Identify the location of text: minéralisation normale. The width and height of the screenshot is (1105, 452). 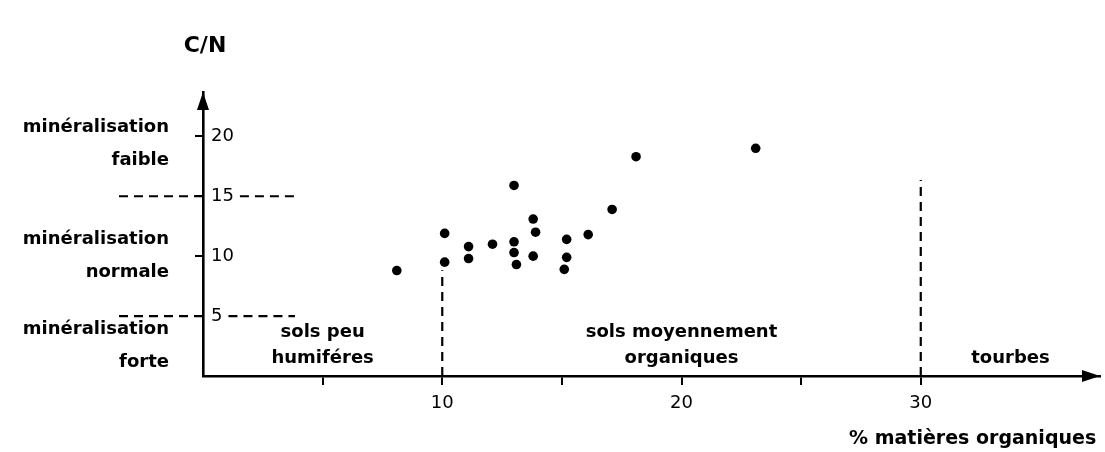
(95, 254).